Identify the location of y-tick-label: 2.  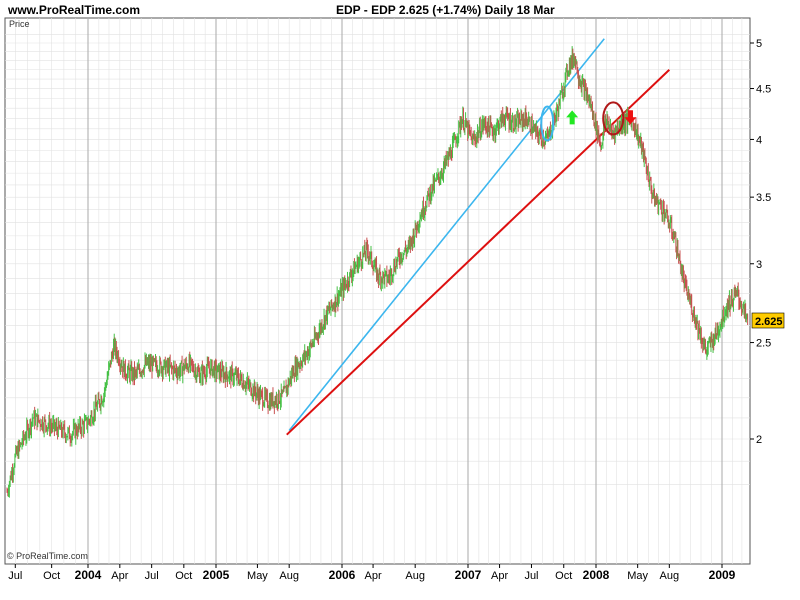
(759, 440).